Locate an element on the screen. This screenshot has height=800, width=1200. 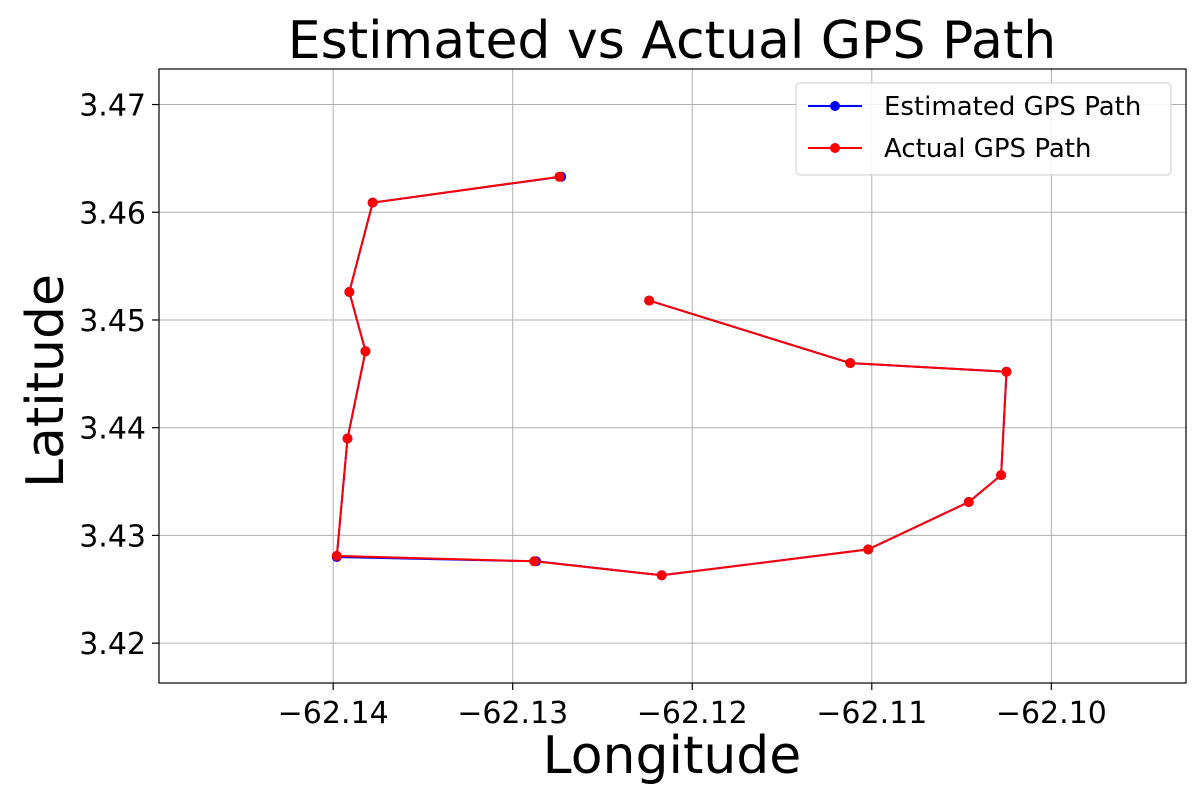
x-axis-ticks: −62.14 −62.13 −62.12 −62.11 −62.10 is located at coordinates (692, 707).